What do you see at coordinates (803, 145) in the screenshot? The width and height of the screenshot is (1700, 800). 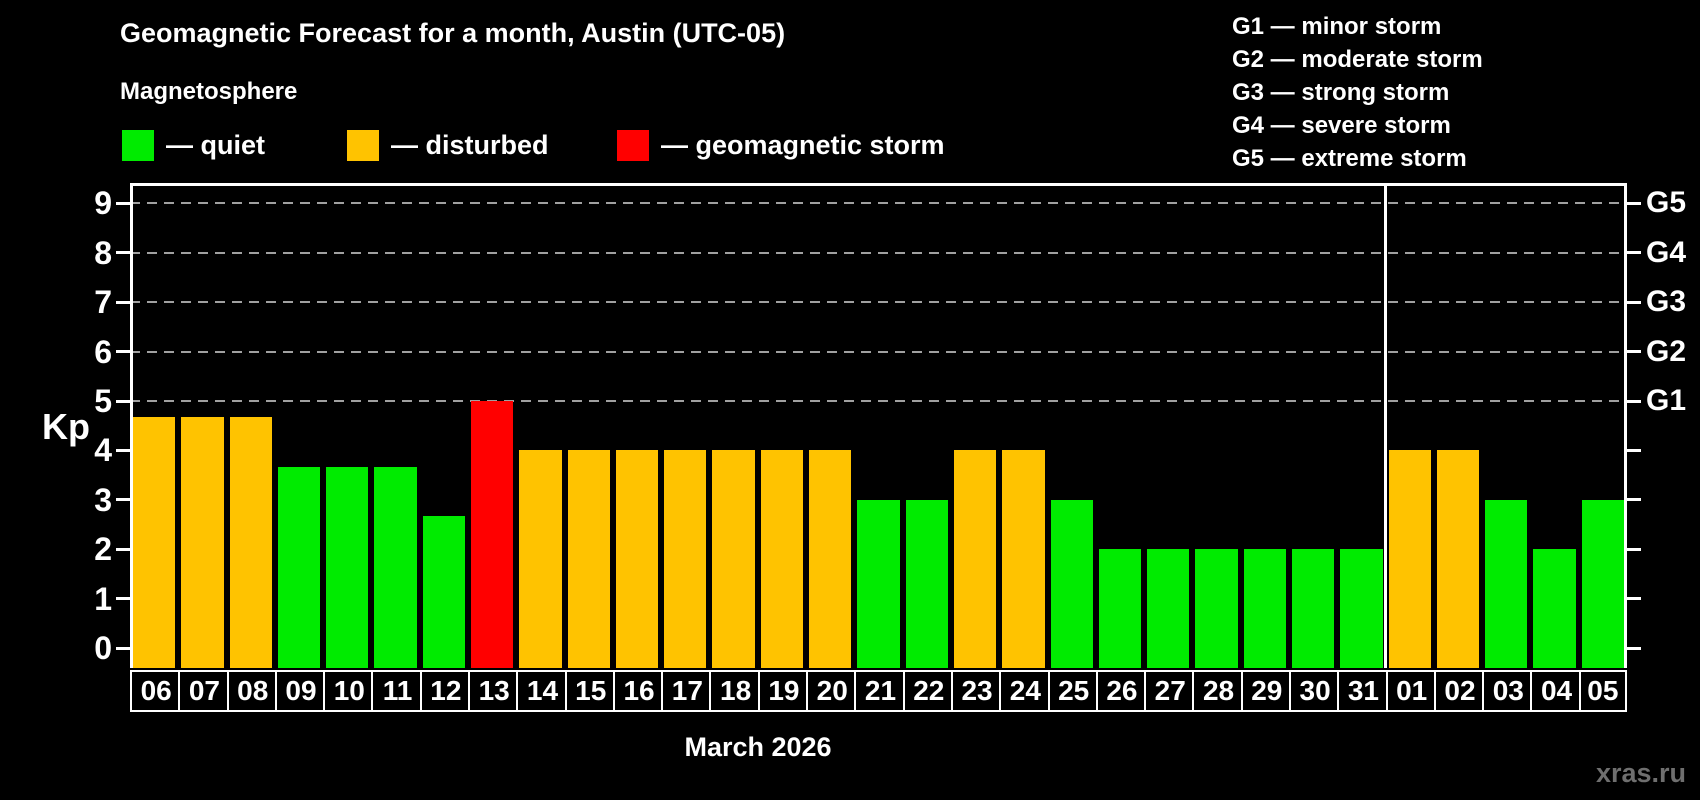 I see `legend-label: — geomagnetic storm` at bounding box center [803, 145].